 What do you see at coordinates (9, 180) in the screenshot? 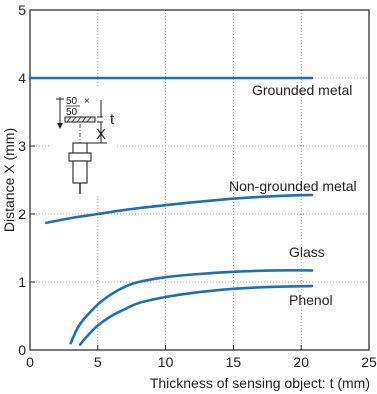
I see `y-axis-title: Distance X (mm)` at bounding box center [9, 180].